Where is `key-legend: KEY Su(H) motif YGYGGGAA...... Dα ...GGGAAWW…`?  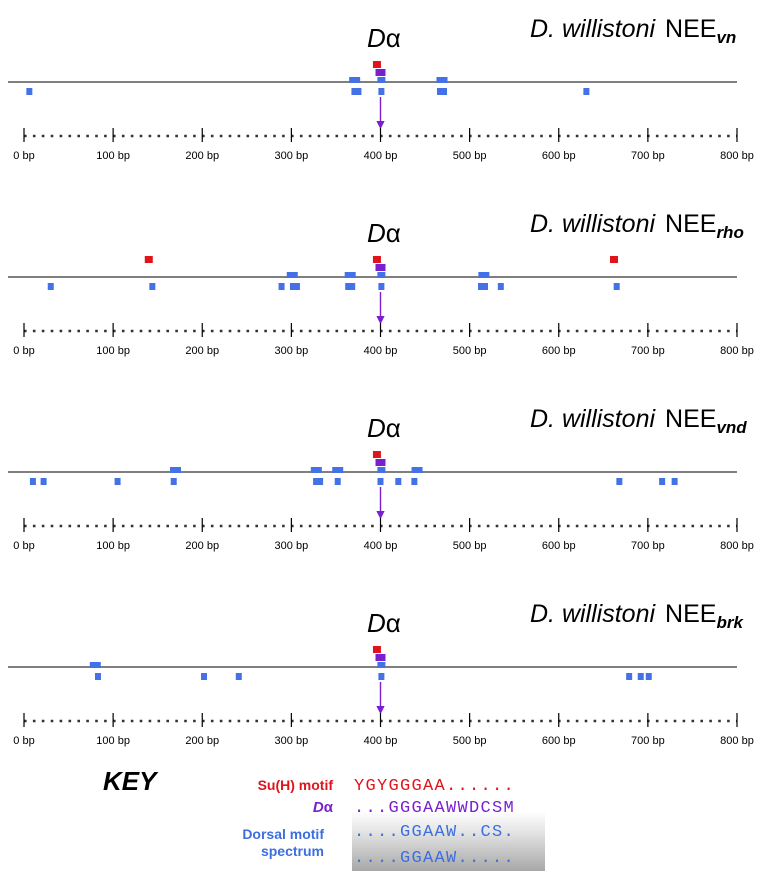
key-legend: KEY Su(H) motif YGYGGGAA...... Dα ...GGGAAWW… is located at coordinates (324, 818).